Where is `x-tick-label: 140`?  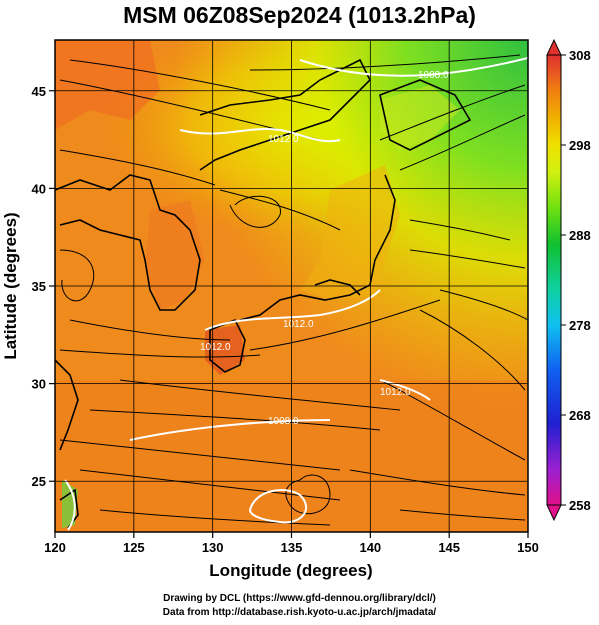
x-tick-label: 140 is located at coordinates (370, 547).